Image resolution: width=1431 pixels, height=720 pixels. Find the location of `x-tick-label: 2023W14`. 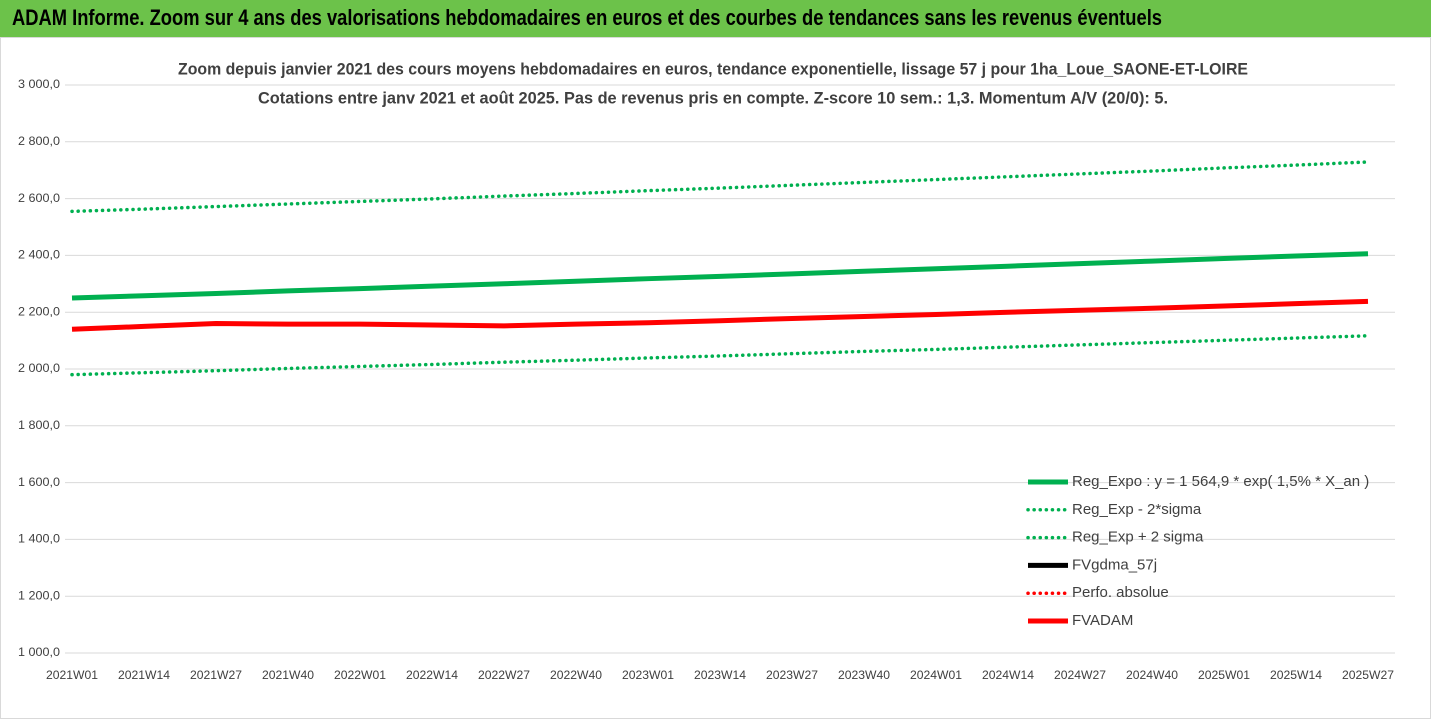

x-tick-label: 2023W14 is located at coordinates (720, 675).